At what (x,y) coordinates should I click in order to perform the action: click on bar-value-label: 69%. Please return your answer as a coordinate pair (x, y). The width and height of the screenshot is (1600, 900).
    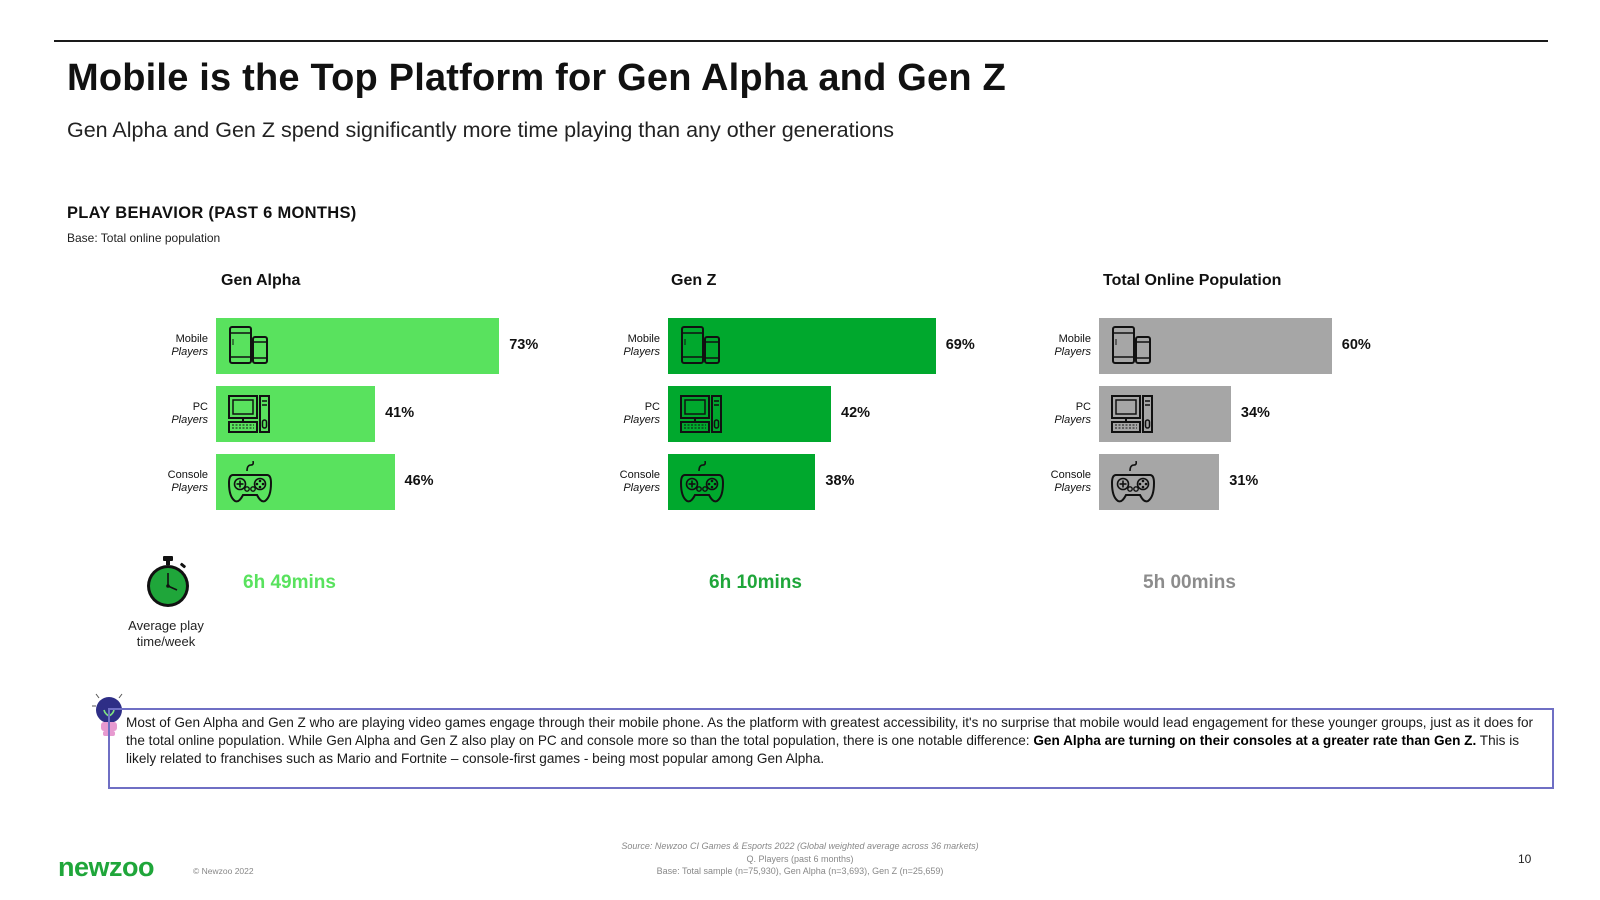
    Looking at the image, I should click on (960, 345).